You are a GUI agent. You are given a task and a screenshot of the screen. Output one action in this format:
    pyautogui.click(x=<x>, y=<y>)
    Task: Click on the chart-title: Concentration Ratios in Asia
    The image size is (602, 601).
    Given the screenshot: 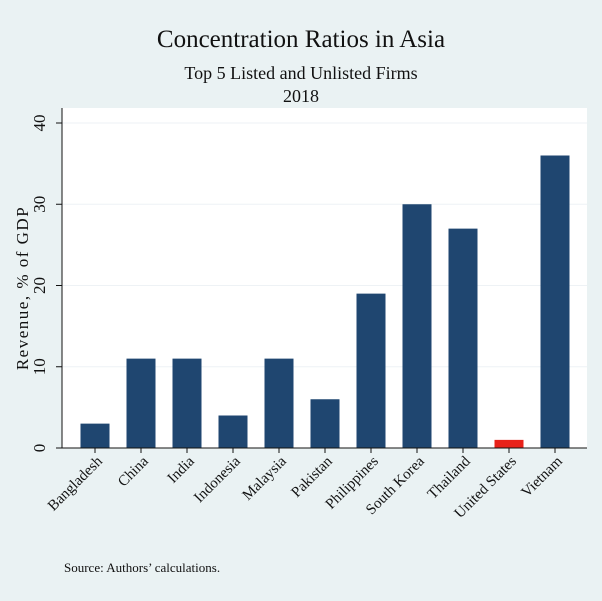 What is the action you would take?
    pyautogui.click(x=301, y=39)
    